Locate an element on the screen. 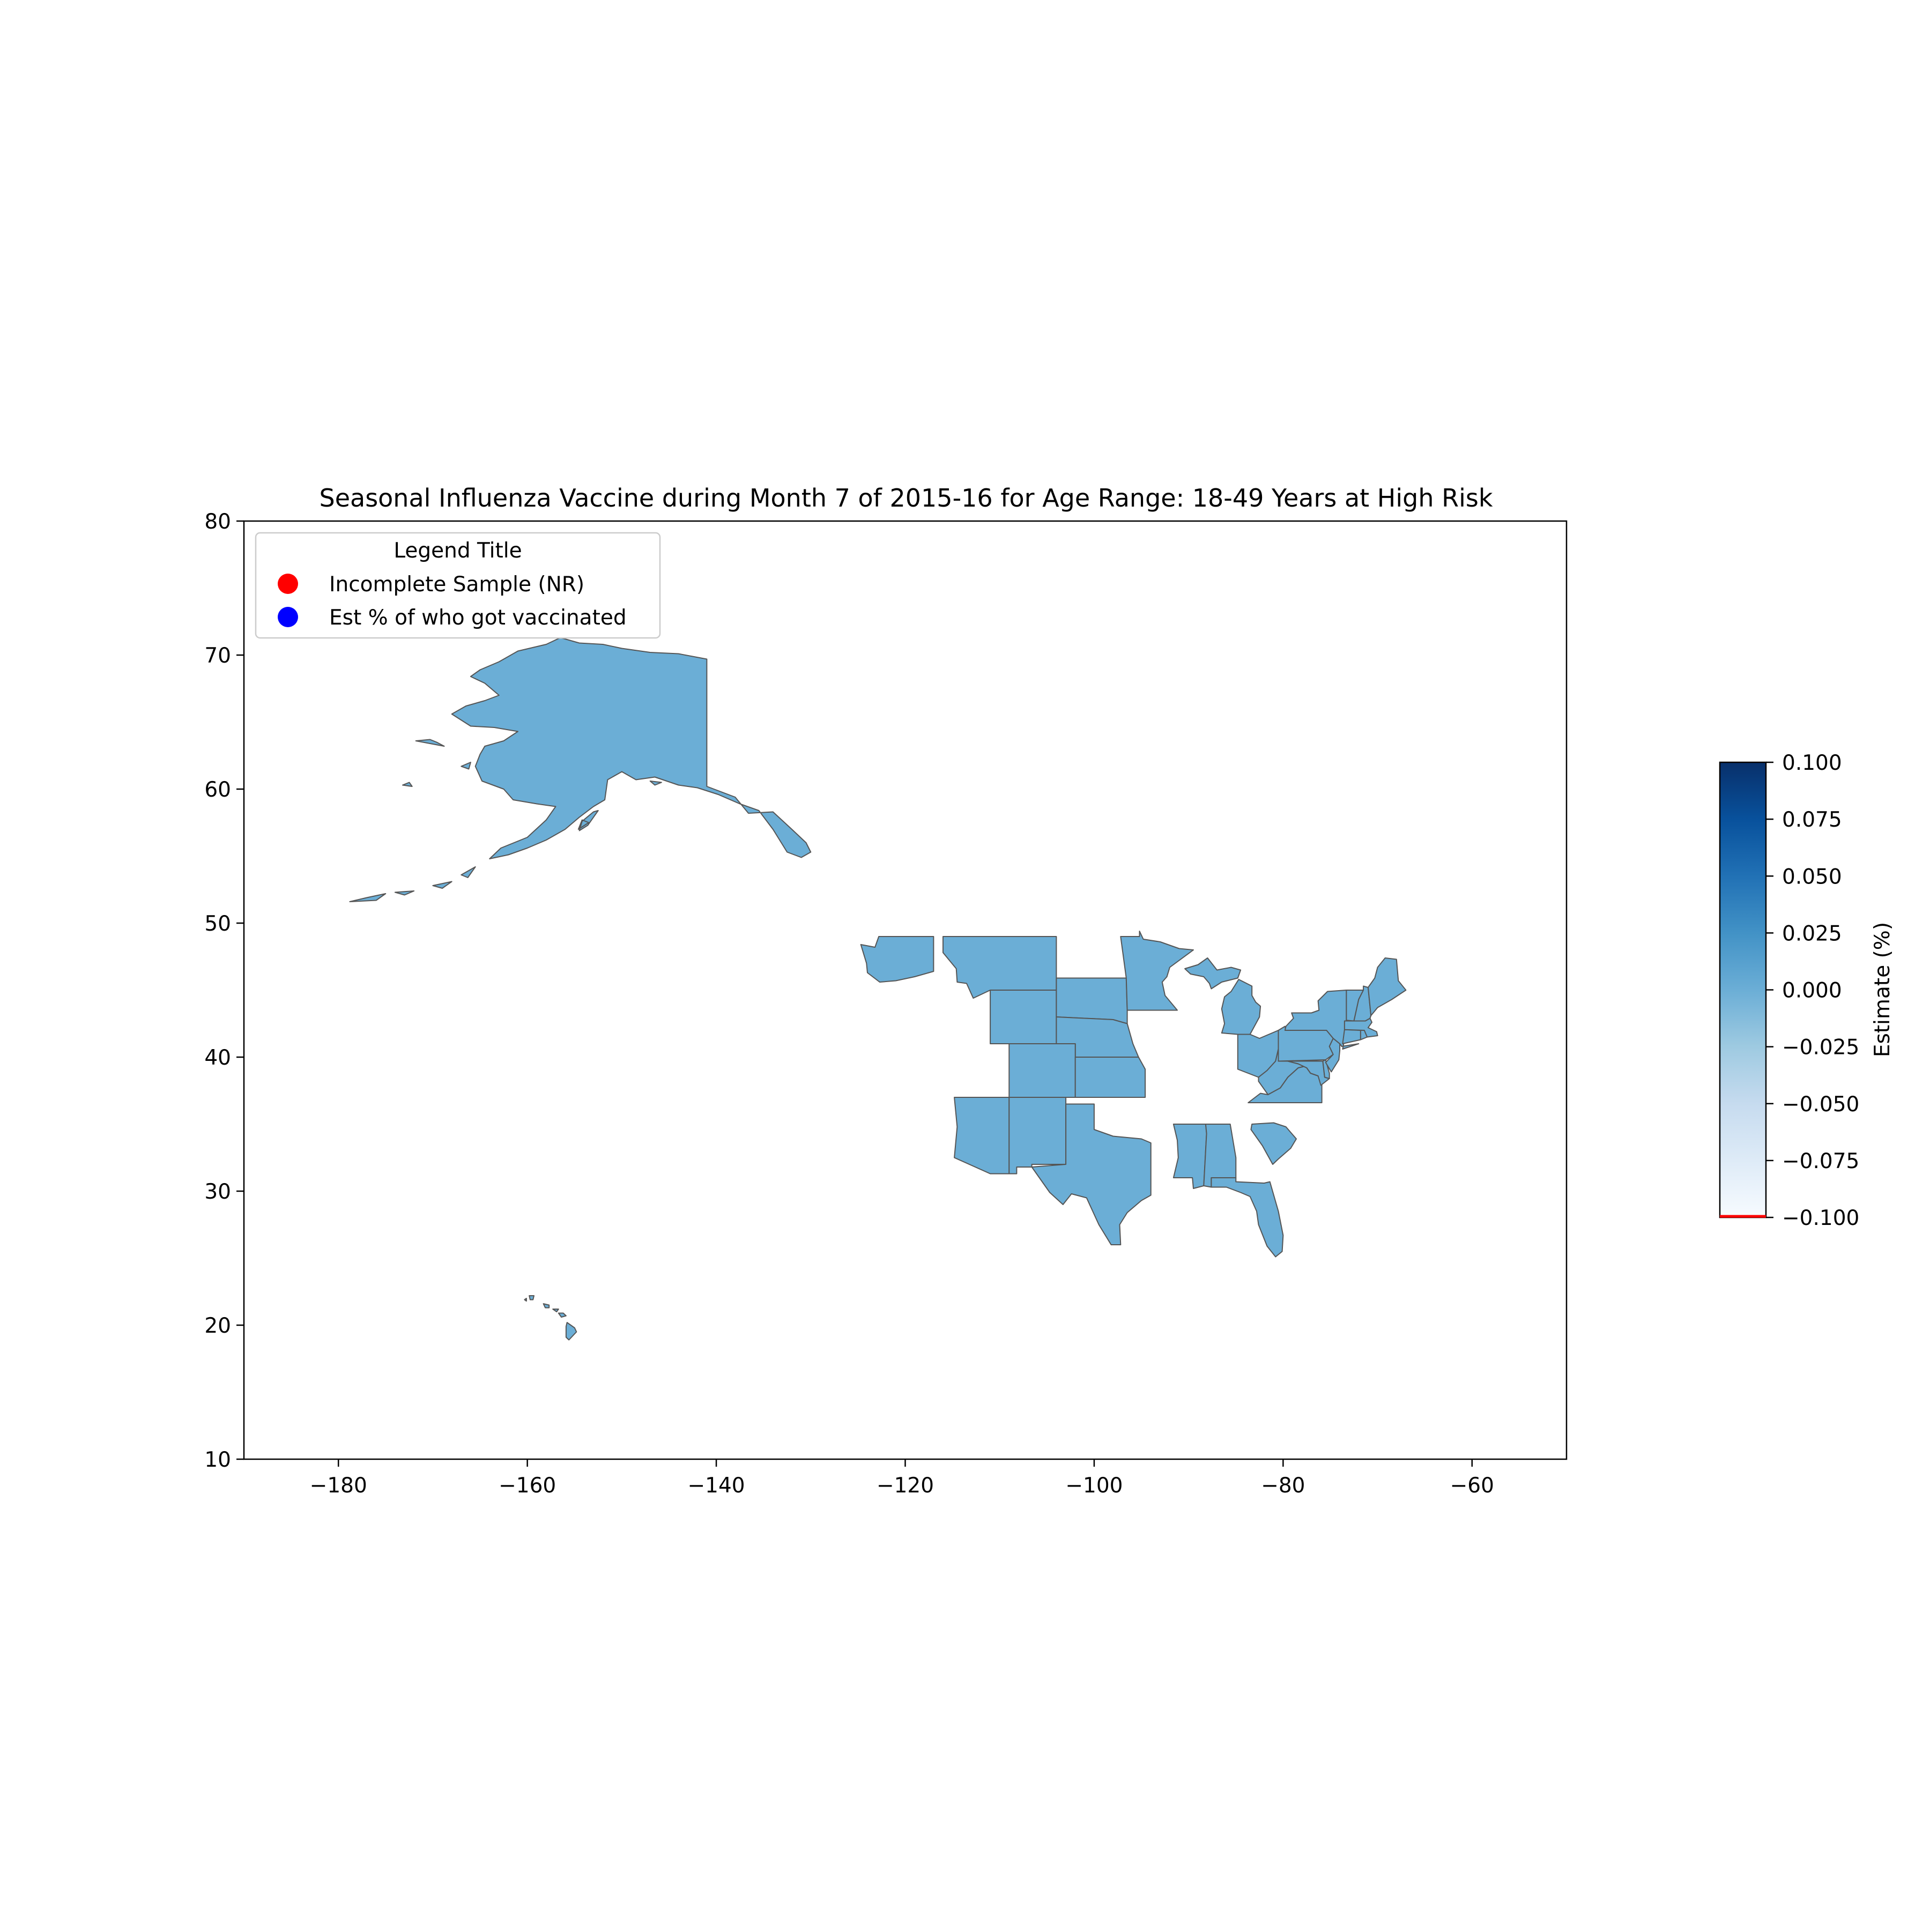 This screenshot has width=1930, height=1932. colorbar-label: Estimate (%) is located at coordinates (1882, 989).